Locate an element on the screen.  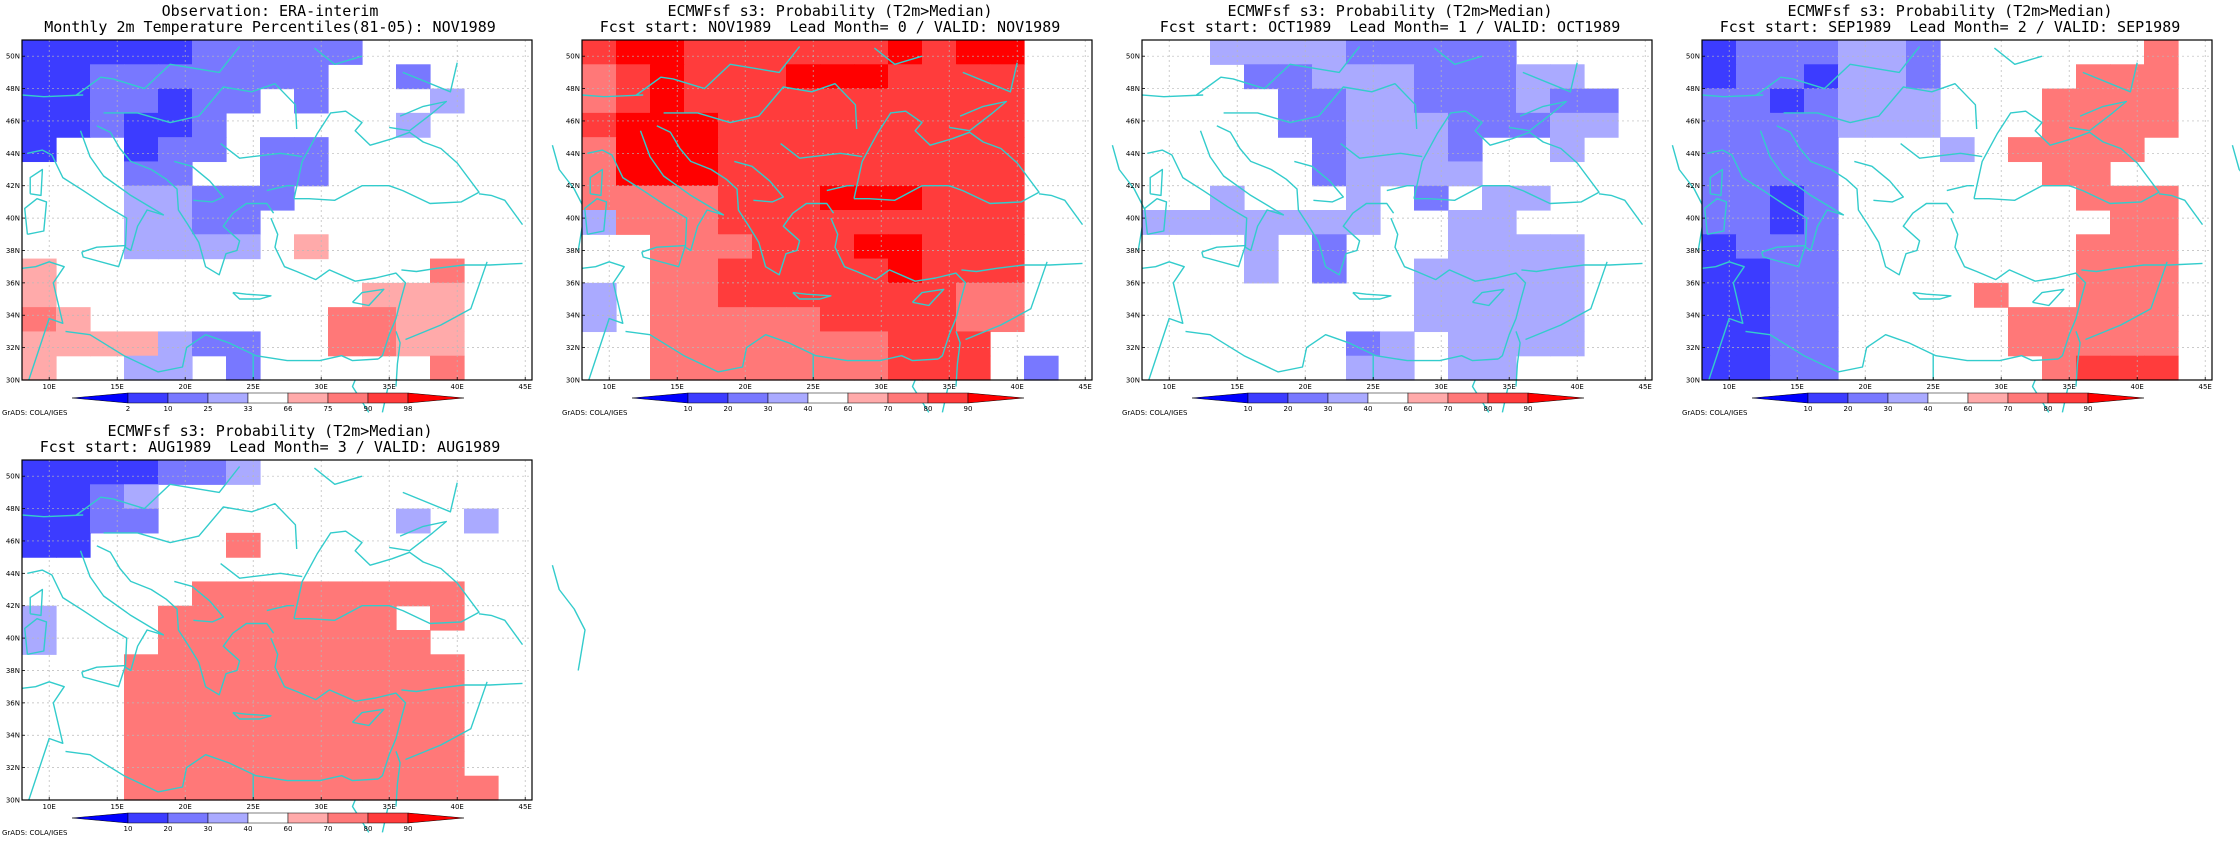
cell-layer is located at coordinates (1380, 210).